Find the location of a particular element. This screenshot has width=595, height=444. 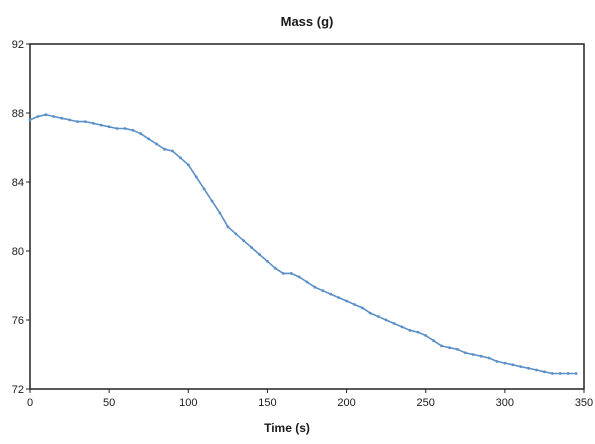

x-tick-label: 0 is located at coordinates (30, 403).